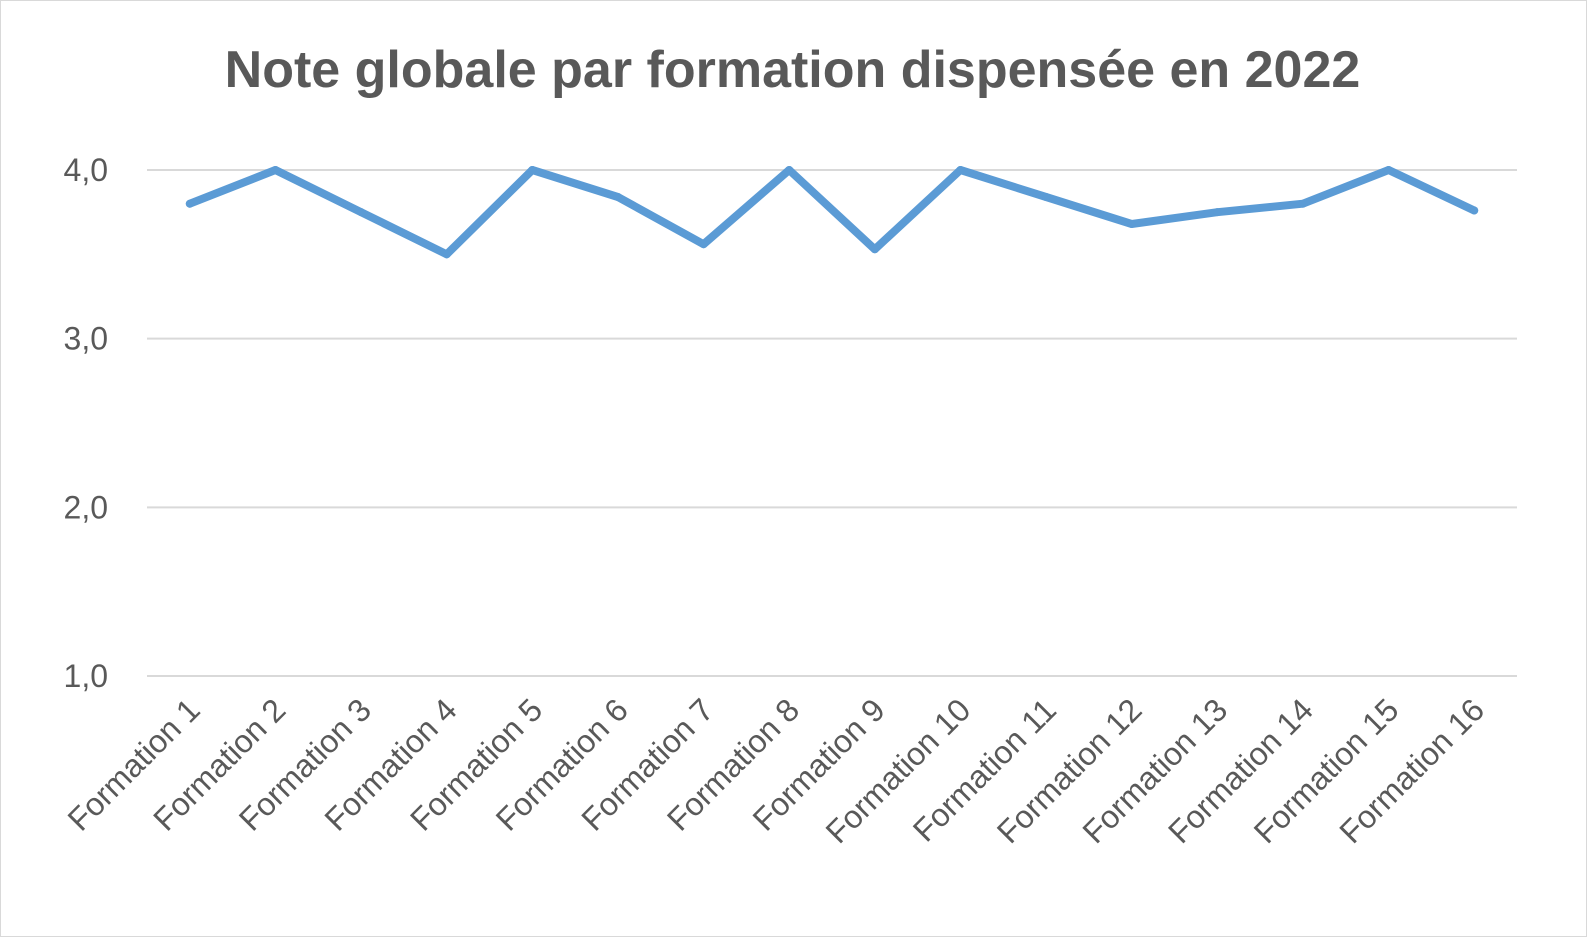 The height and width of the screenshot is (937, 1587). Describe the element at coordinates (86, 170) in the screenshot. I see `y-tick-label: 4,0` at that location.